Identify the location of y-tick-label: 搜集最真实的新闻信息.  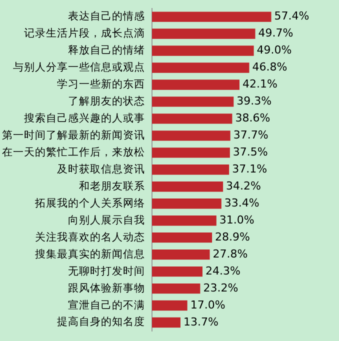
(90, 253).